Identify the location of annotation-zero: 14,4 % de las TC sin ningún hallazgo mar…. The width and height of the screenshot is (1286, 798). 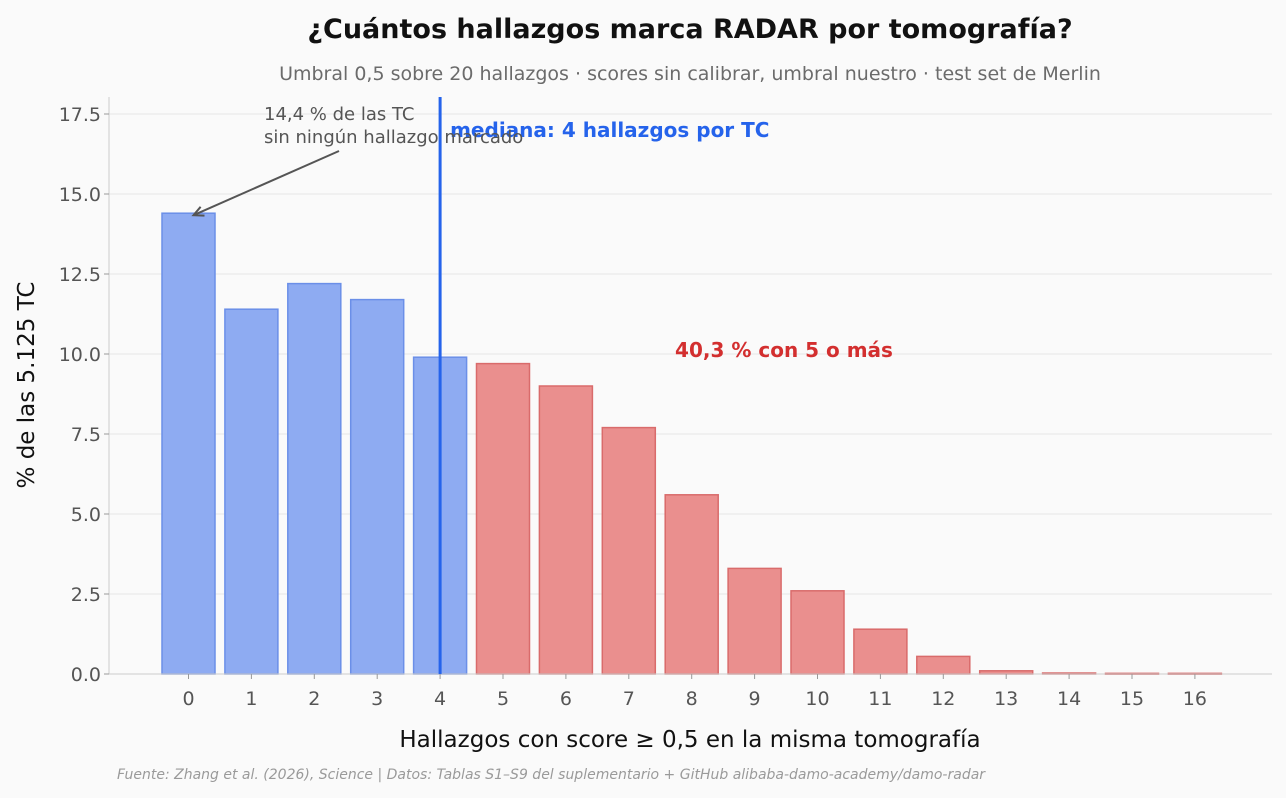
(357, 160).